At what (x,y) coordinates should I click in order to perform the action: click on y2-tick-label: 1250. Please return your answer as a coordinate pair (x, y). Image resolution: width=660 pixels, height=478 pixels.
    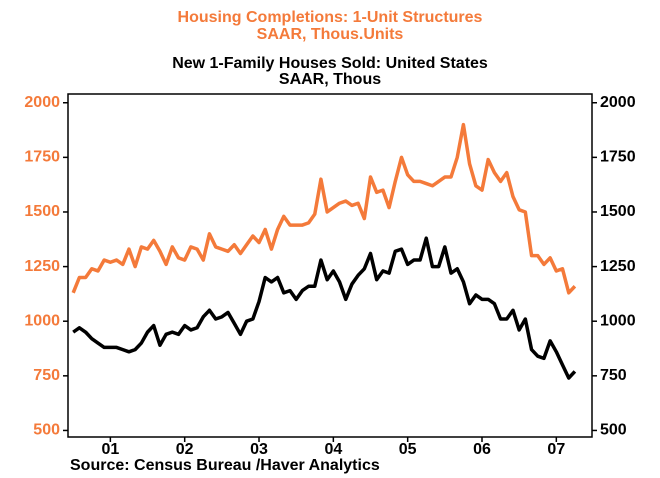
    Looking at the image, I should click on (618, 266).